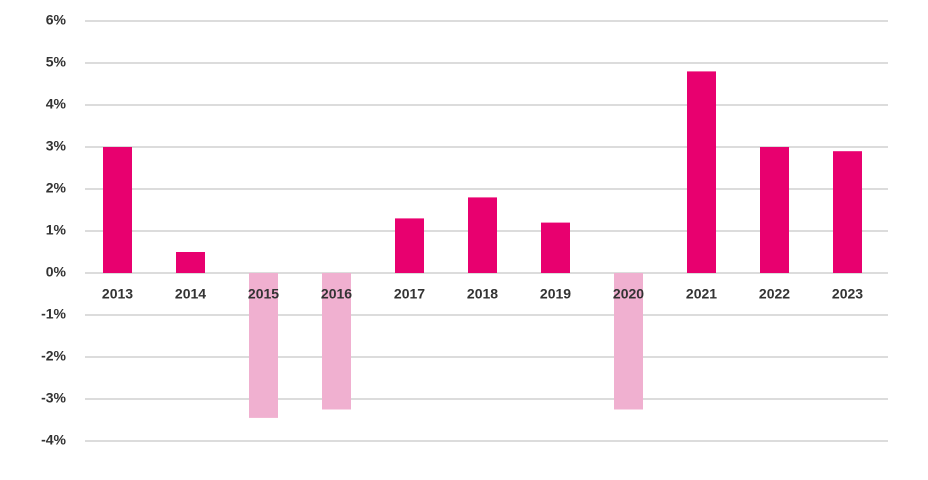 The height and width of the screenshot is (480, 928). Describe the element at coordinates (56, 272) in the screenshot. I see `y-tick-label: 0%` at that location.